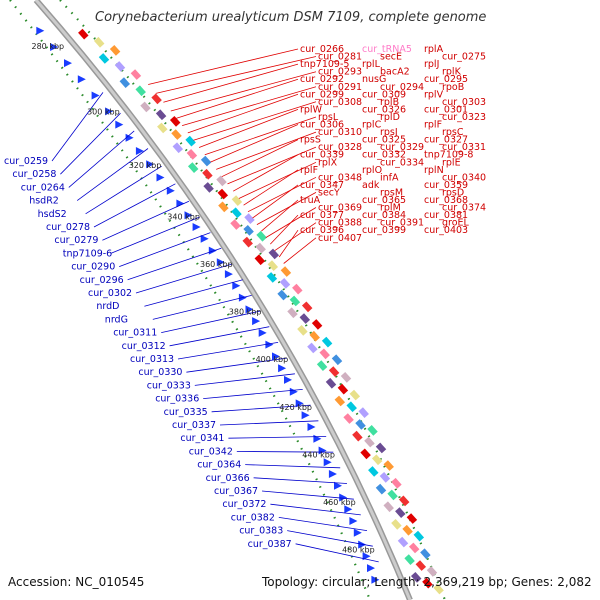 Image resolution: width=600 pixels, height=600 pixels. Describe the element at coordinates (261, 531) in the screenshot. I see `gene-label-left: cur_0383` at that location.